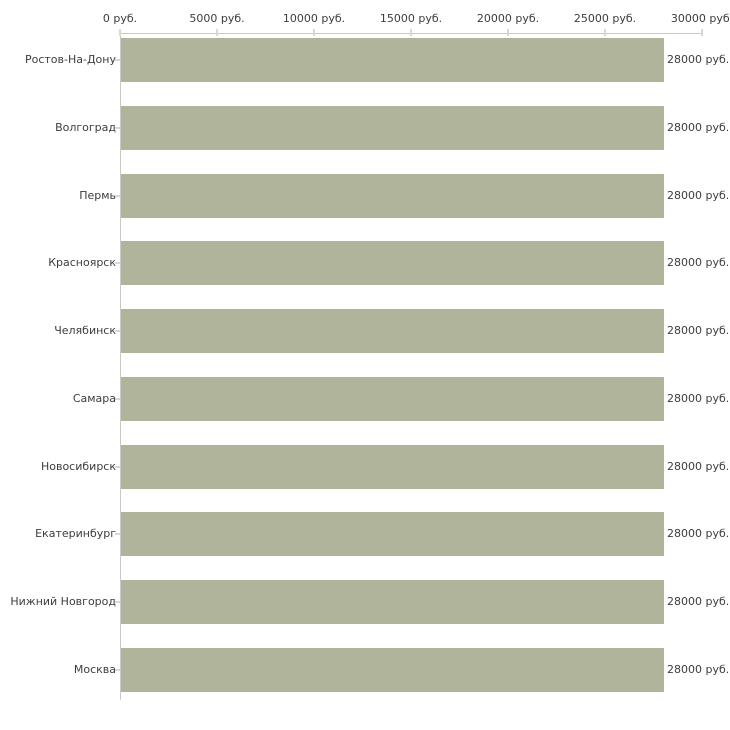 This screenshot has height=730, width=730. Describe the element at coordinates (217, 18) in the screenshot. I see `x-tick-label: 5000 руб.` at that location.